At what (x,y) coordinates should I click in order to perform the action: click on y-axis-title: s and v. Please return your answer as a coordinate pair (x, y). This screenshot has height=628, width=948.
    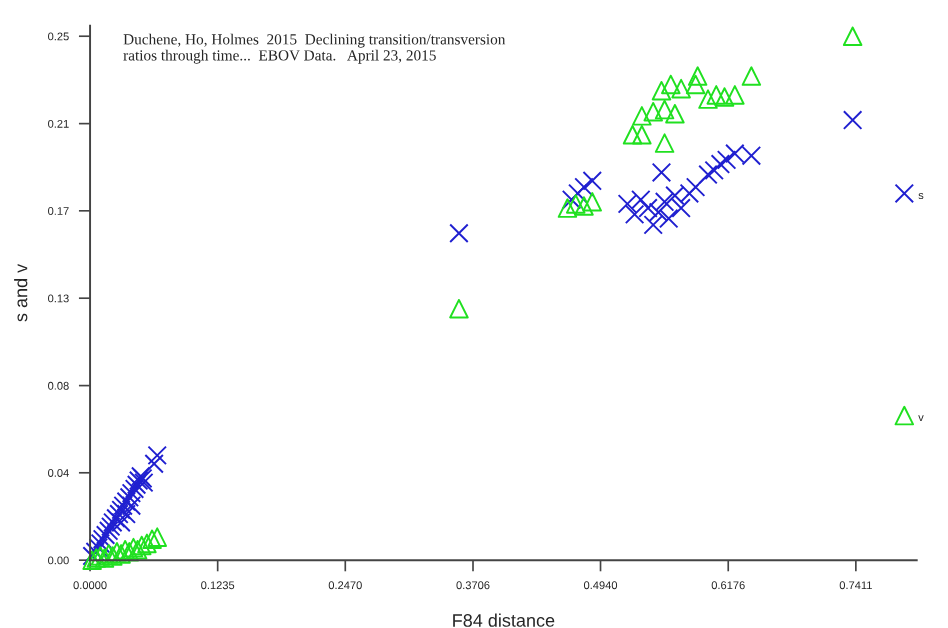
    Looking at the image, I should click on (21, 292).